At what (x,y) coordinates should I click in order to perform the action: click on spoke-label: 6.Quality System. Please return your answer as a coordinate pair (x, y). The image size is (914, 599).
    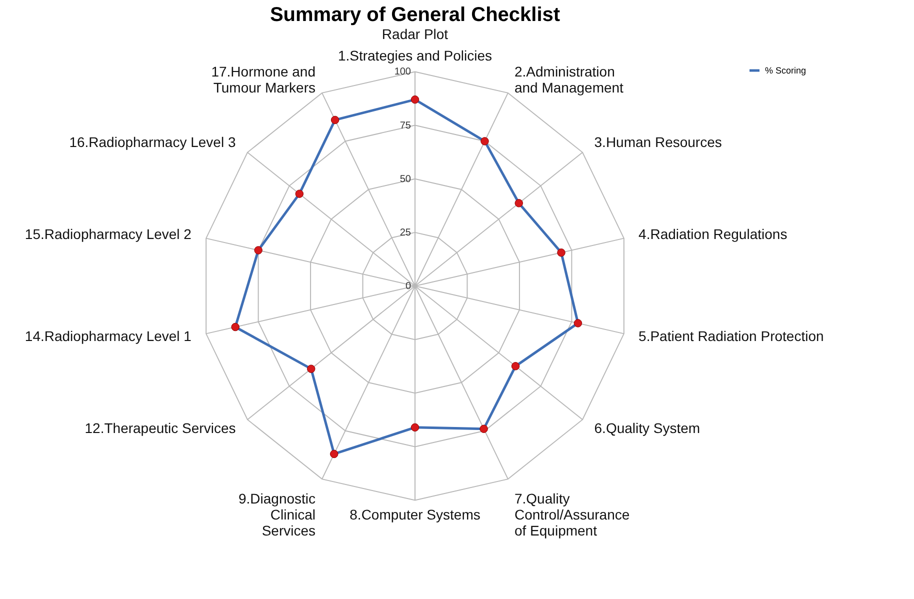
    Looking at the image, I should click on (647, 428).